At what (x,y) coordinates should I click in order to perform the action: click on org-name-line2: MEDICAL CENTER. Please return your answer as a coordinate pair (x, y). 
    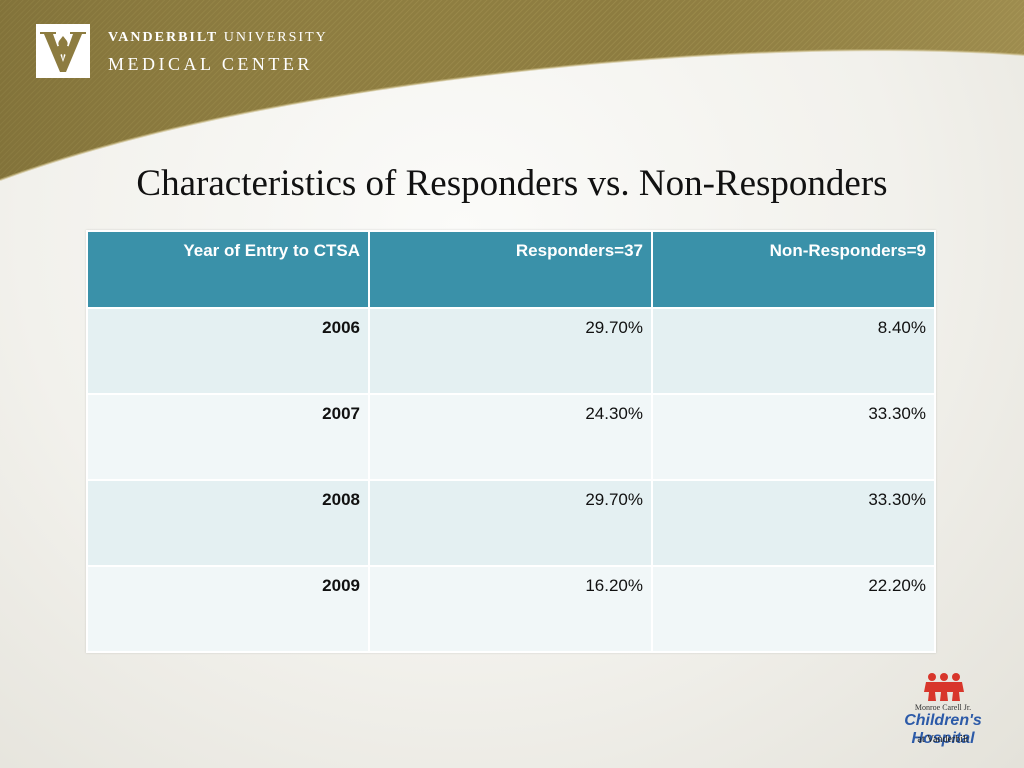
    Looking at the image, I should click on (210, 64).